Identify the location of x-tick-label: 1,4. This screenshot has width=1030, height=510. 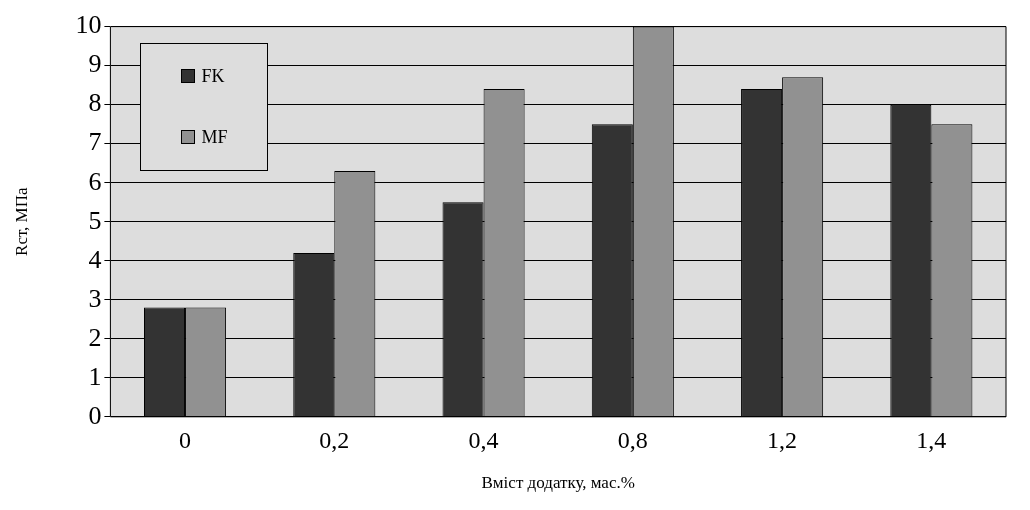
(931, 440).